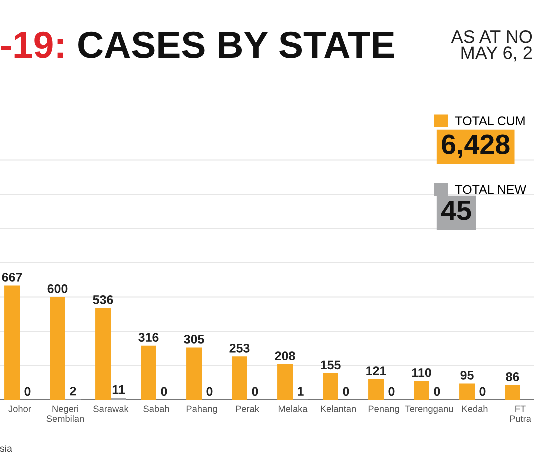  What do you see at coordinates (490, 189) in the screenshot?
I see `legend-label: TOTAL NEW` at bounding box center [490, 189].